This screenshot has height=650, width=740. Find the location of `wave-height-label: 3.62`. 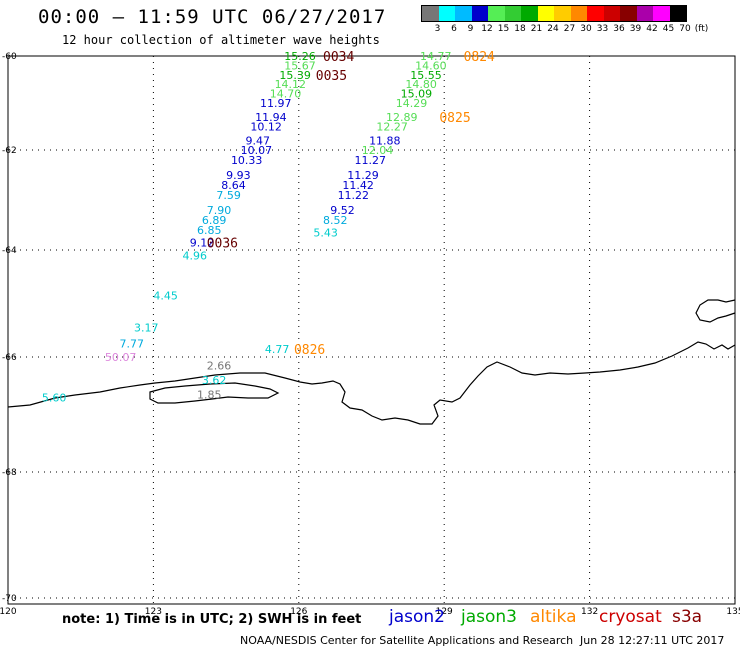

wave-height-label: 3.62 is located at coordinates (214, 380).